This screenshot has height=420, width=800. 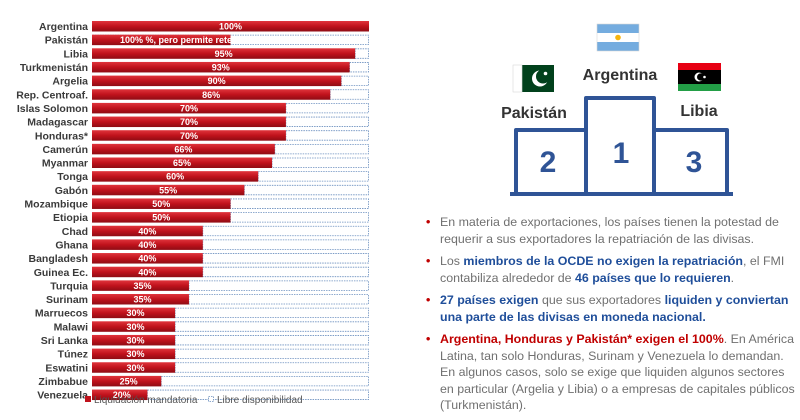 What do you see at coordinates (56, 205) in the screenshot?
I see `category-label: Mozambique` at bounding box center [56, 205].